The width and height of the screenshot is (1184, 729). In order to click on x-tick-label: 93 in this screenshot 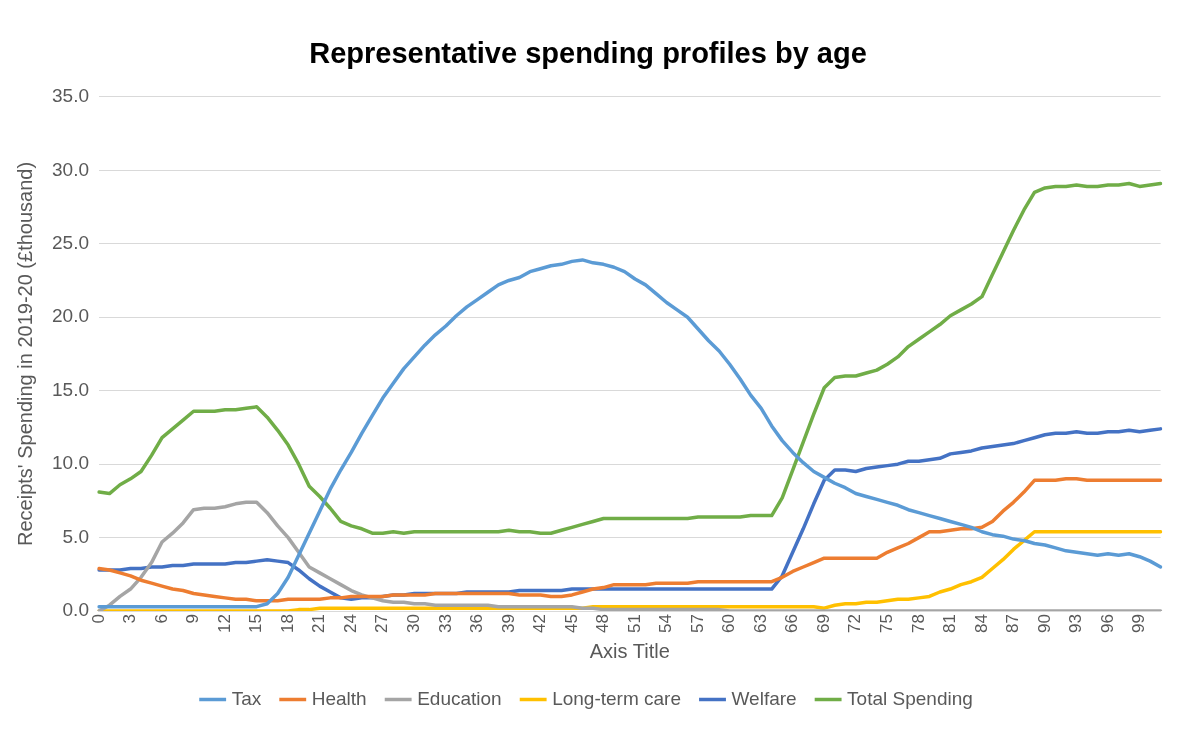, I will do `click(1076, 624)`.